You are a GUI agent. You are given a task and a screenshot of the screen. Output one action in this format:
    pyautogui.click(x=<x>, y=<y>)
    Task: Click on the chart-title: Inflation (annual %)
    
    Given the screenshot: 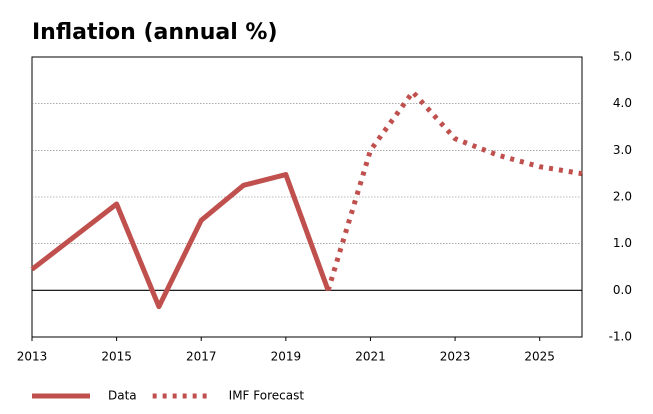 What is the action you would take?
    pyautogui.click(x=155, y=32)
    